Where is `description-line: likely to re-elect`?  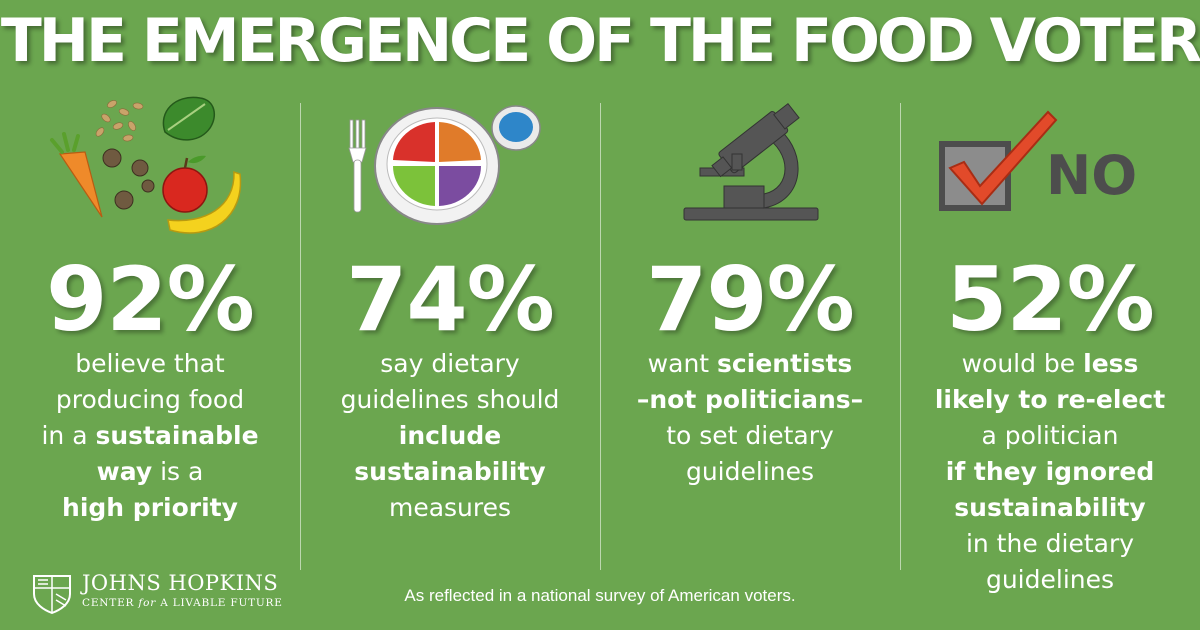 description-line: likely to re-elect is located at coordinates (1050, 400).